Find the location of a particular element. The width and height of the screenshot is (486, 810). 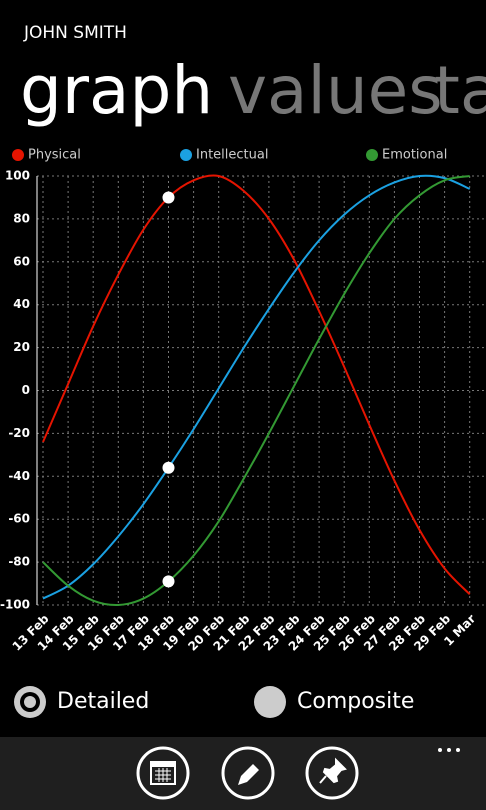

legend-label: Physical is located at coordinates (54, 155).